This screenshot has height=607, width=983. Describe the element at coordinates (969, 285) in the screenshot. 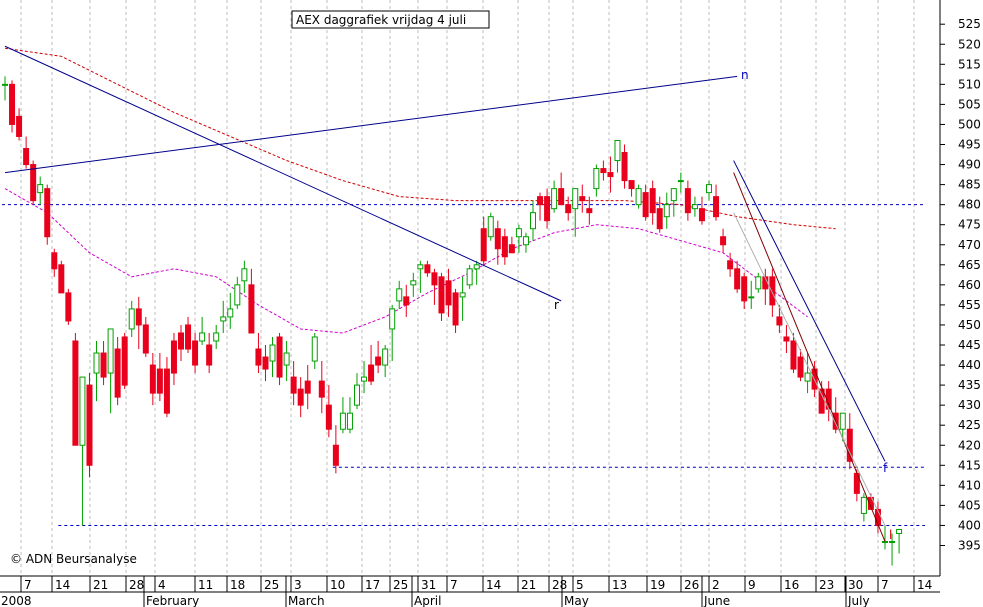

I see `y-tick-label: 460` at that location.